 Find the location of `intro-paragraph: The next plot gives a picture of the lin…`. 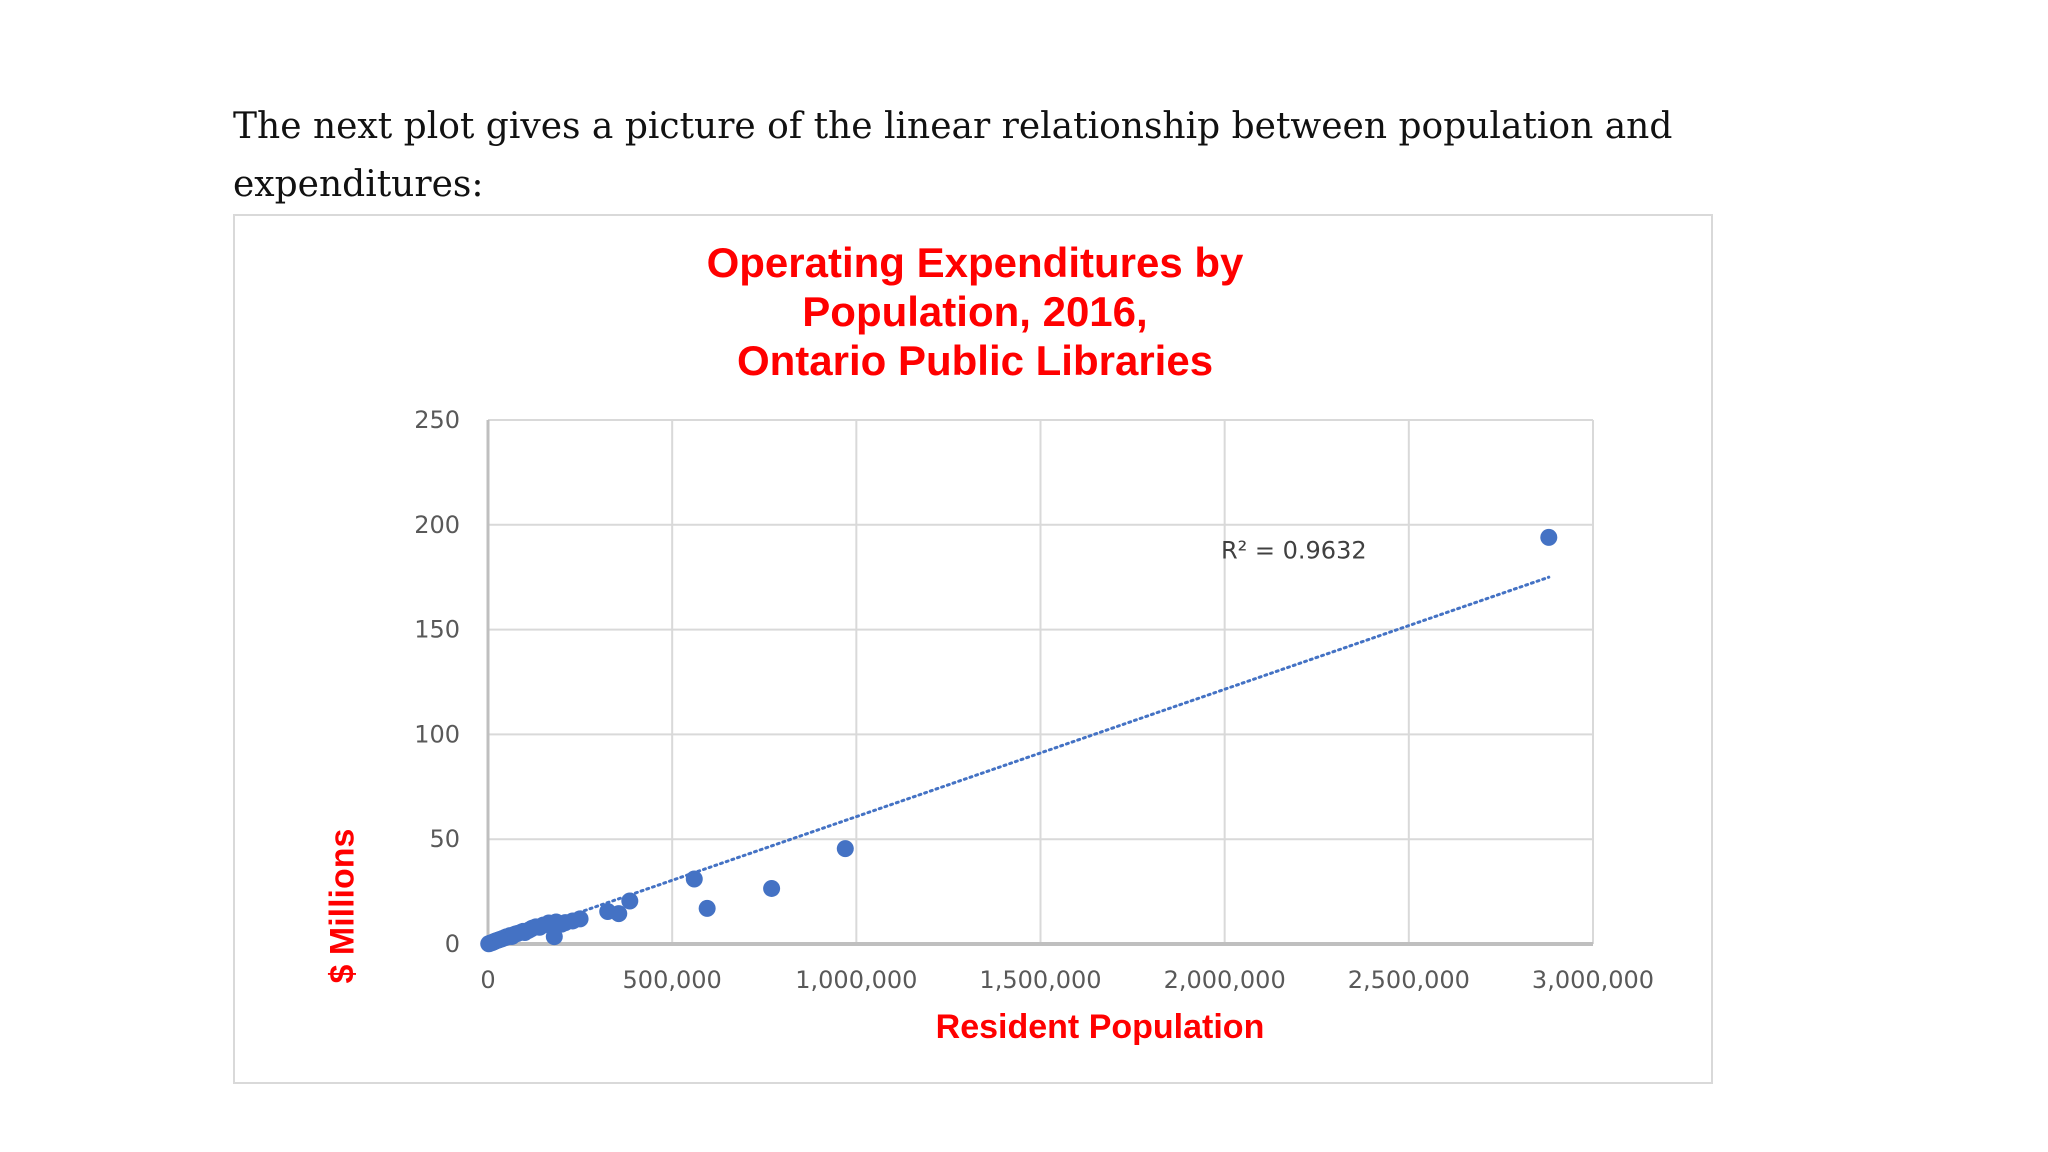

intro-paragraph: The next plot gives a picture of the lin… is located at coordinates (953, 155).